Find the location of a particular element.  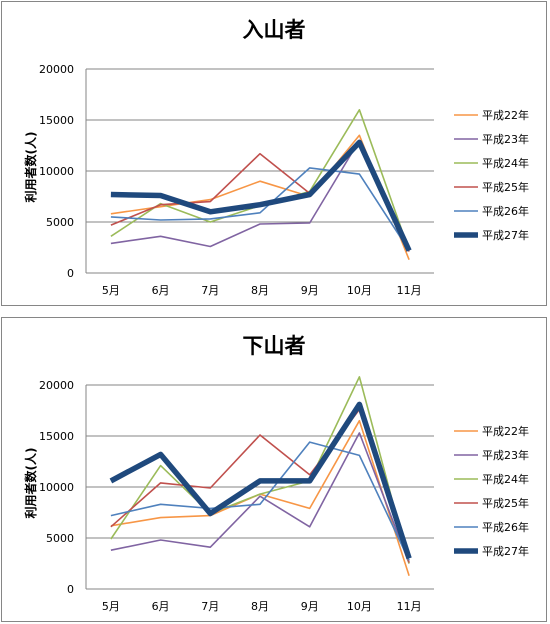

series-line-平成25年 is located at coordinates (260, 485).